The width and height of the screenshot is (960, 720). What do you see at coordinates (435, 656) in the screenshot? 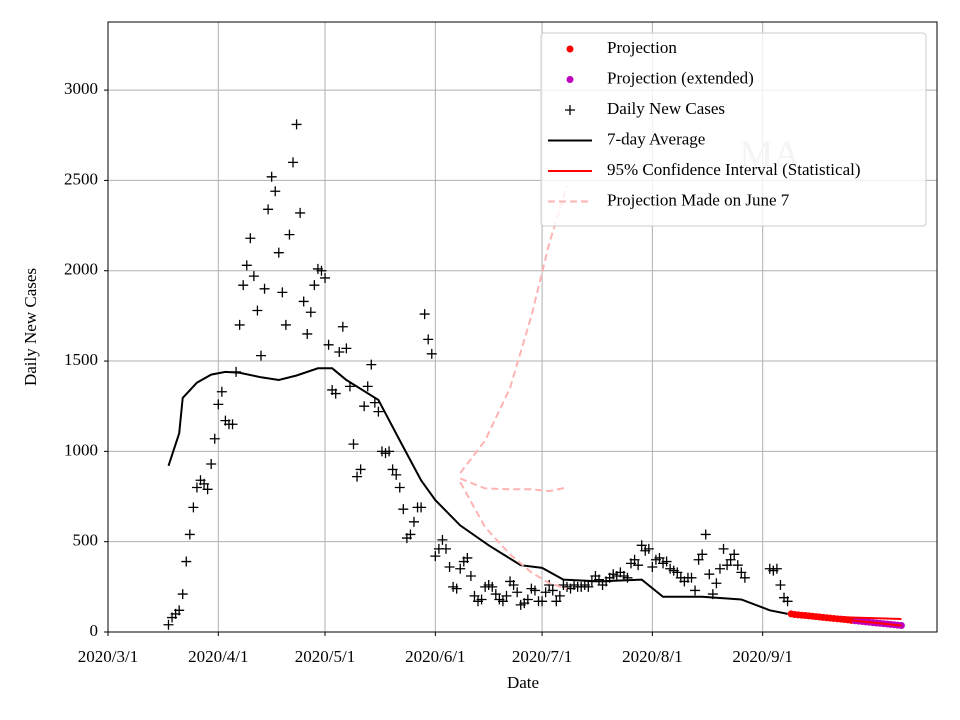
I see `x-tick-label: 2020/6/1` at bounding box center [435, 656].